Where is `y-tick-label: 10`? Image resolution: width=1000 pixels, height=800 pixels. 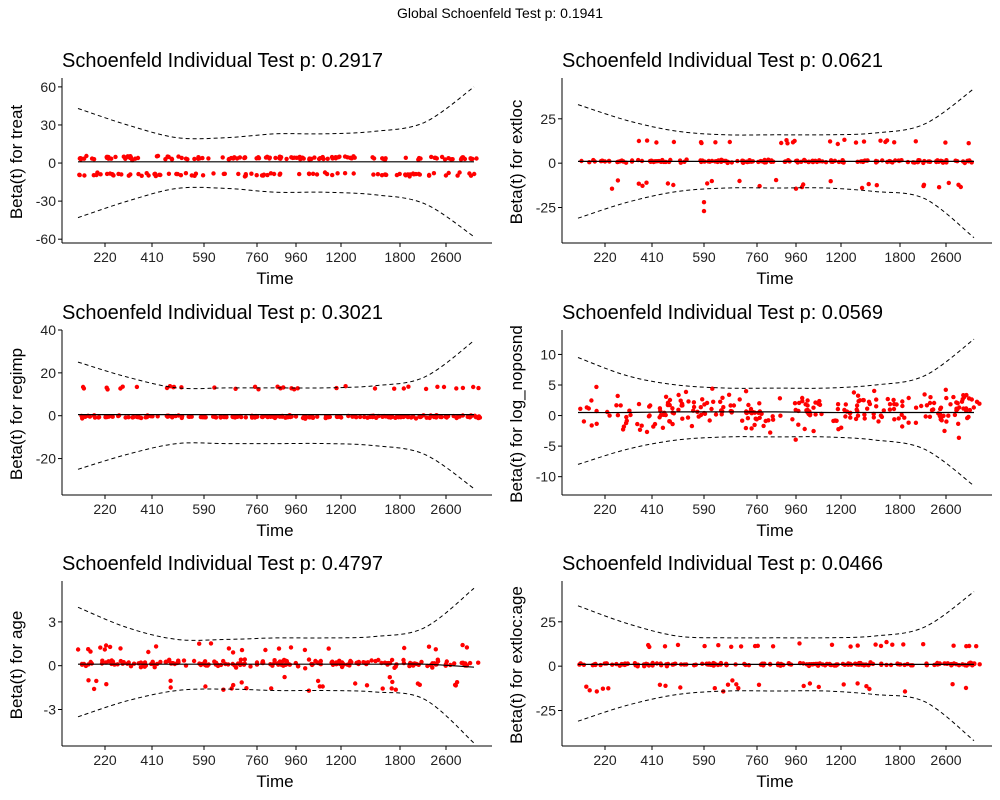 y-tick-label: 10 is located at coordinates (548, 354).